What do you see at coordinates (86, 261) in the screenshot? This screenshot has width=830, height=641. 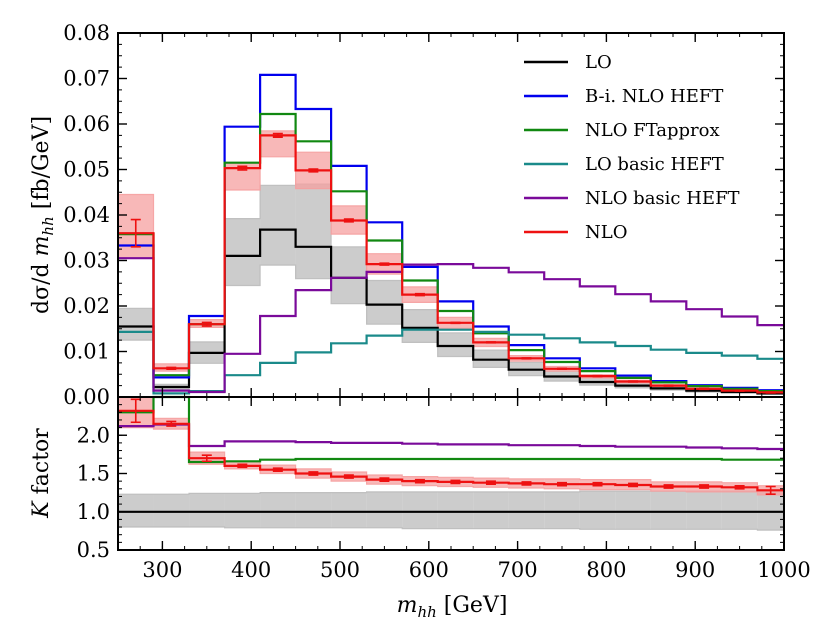 I see `main-y-tick-label: 0.03` at bounding box center [86, 261].